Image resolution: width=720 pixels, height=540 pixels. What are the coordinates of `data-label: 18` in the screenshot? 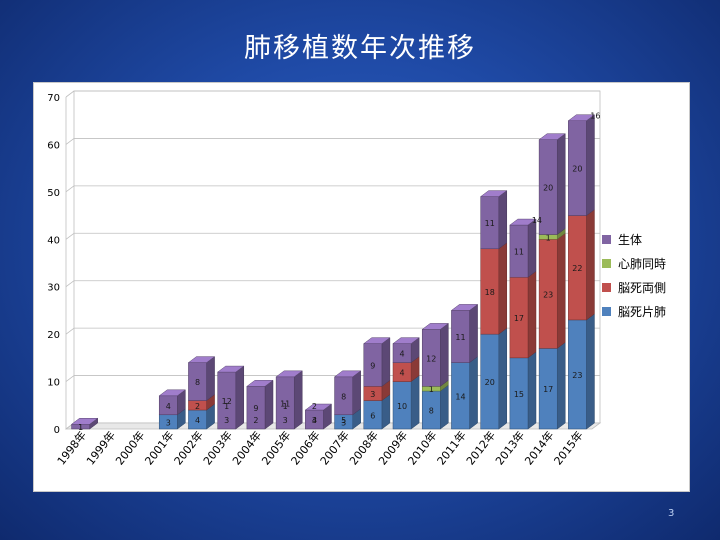 It's located at (490, 292).